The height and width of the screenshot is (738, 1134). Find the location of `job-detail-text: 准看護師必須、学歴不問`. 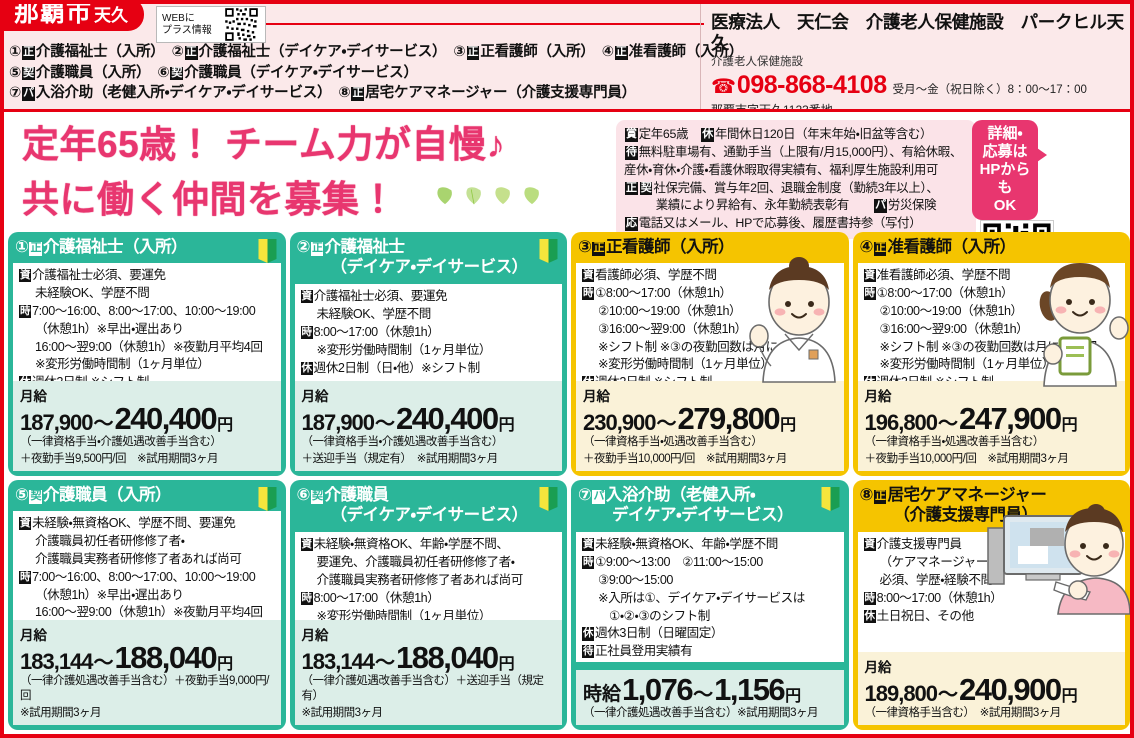

job-detail-text: 准看護師必須、学歴不問 is located at coordinates (943, 275).